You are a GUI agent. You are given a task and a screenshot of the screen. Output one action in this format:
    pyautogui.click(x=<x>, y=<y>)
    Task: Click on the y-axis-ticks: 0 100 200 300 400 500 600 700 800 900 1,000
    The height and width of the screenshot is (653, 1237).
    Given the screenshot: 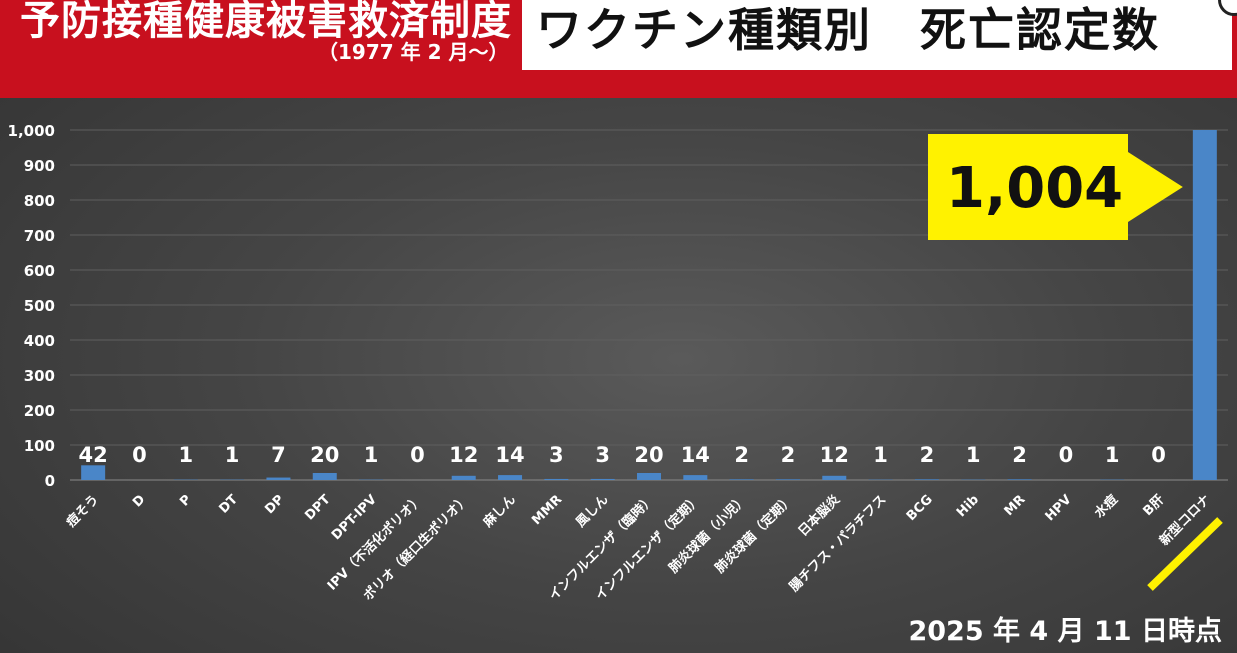 What is the action you would take?
    pyautogui.click(x=31, y=306)
    